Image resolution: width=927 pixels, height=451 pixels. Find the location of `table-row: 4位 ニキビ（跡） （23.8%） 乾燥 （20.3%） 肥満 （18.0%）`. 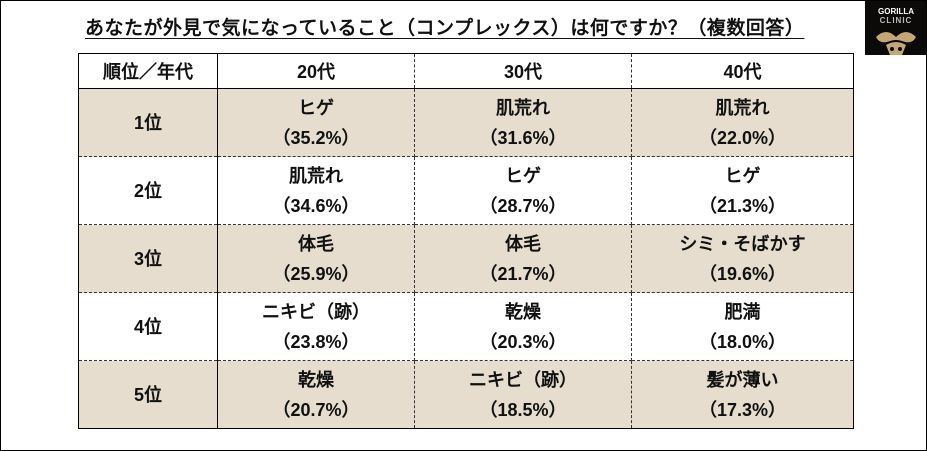

table-row: 4位 ニキビ（跡） （23.8%） 乾燥 （20.3%） 肥満 （18.0%） is located at coordinates (466, 326).